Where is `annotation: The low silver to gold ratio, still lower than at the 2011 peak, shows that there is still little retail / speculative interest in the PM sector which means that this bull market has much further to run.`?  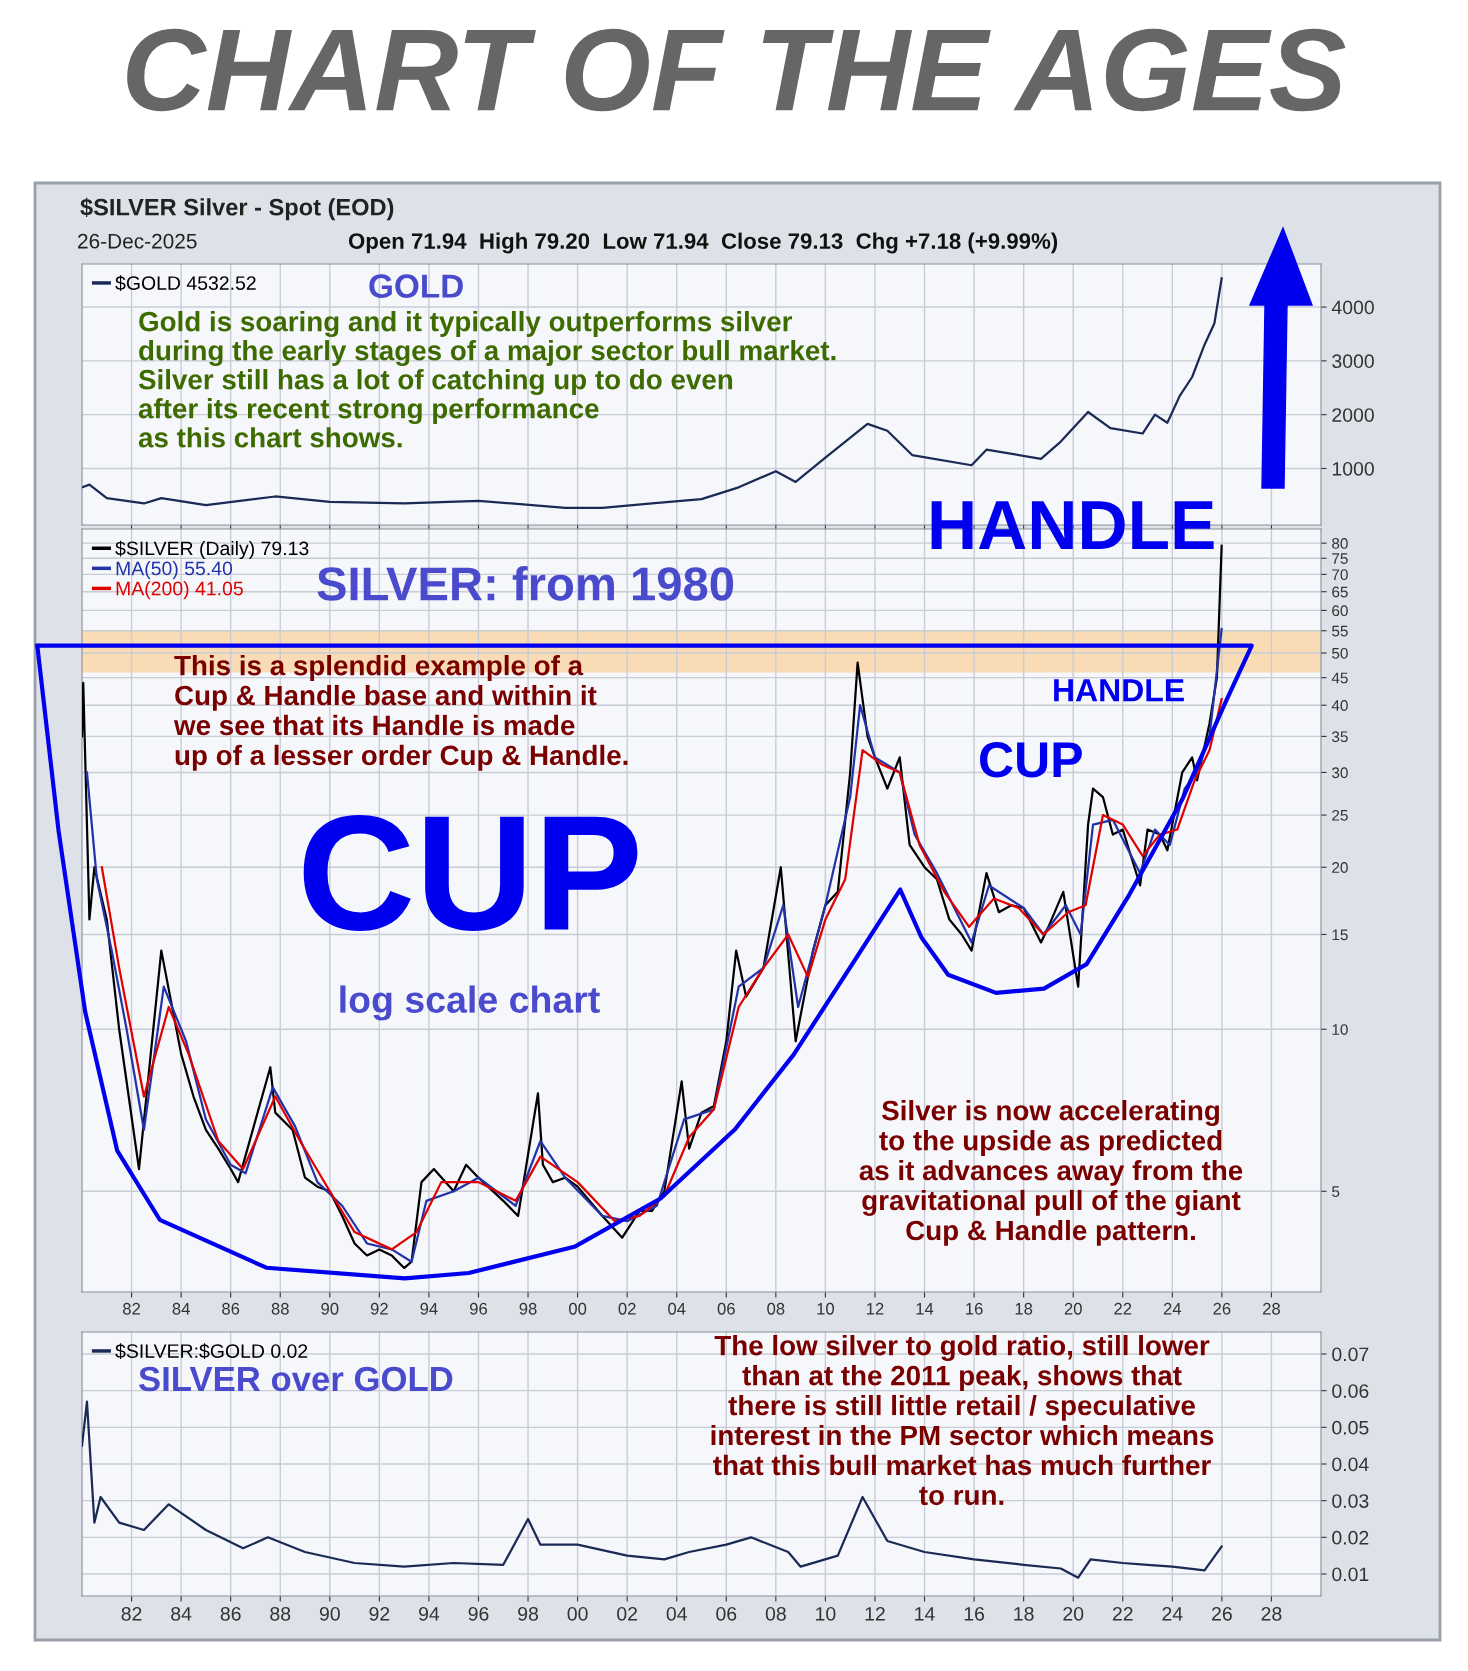
annotation: The low silver to gold ratio, still lower than at the 2011 peak, shows that there is still little retail / speculative interest in the PM sector which means that this bull market has much further to run. is located at coordinates (962, 1420).